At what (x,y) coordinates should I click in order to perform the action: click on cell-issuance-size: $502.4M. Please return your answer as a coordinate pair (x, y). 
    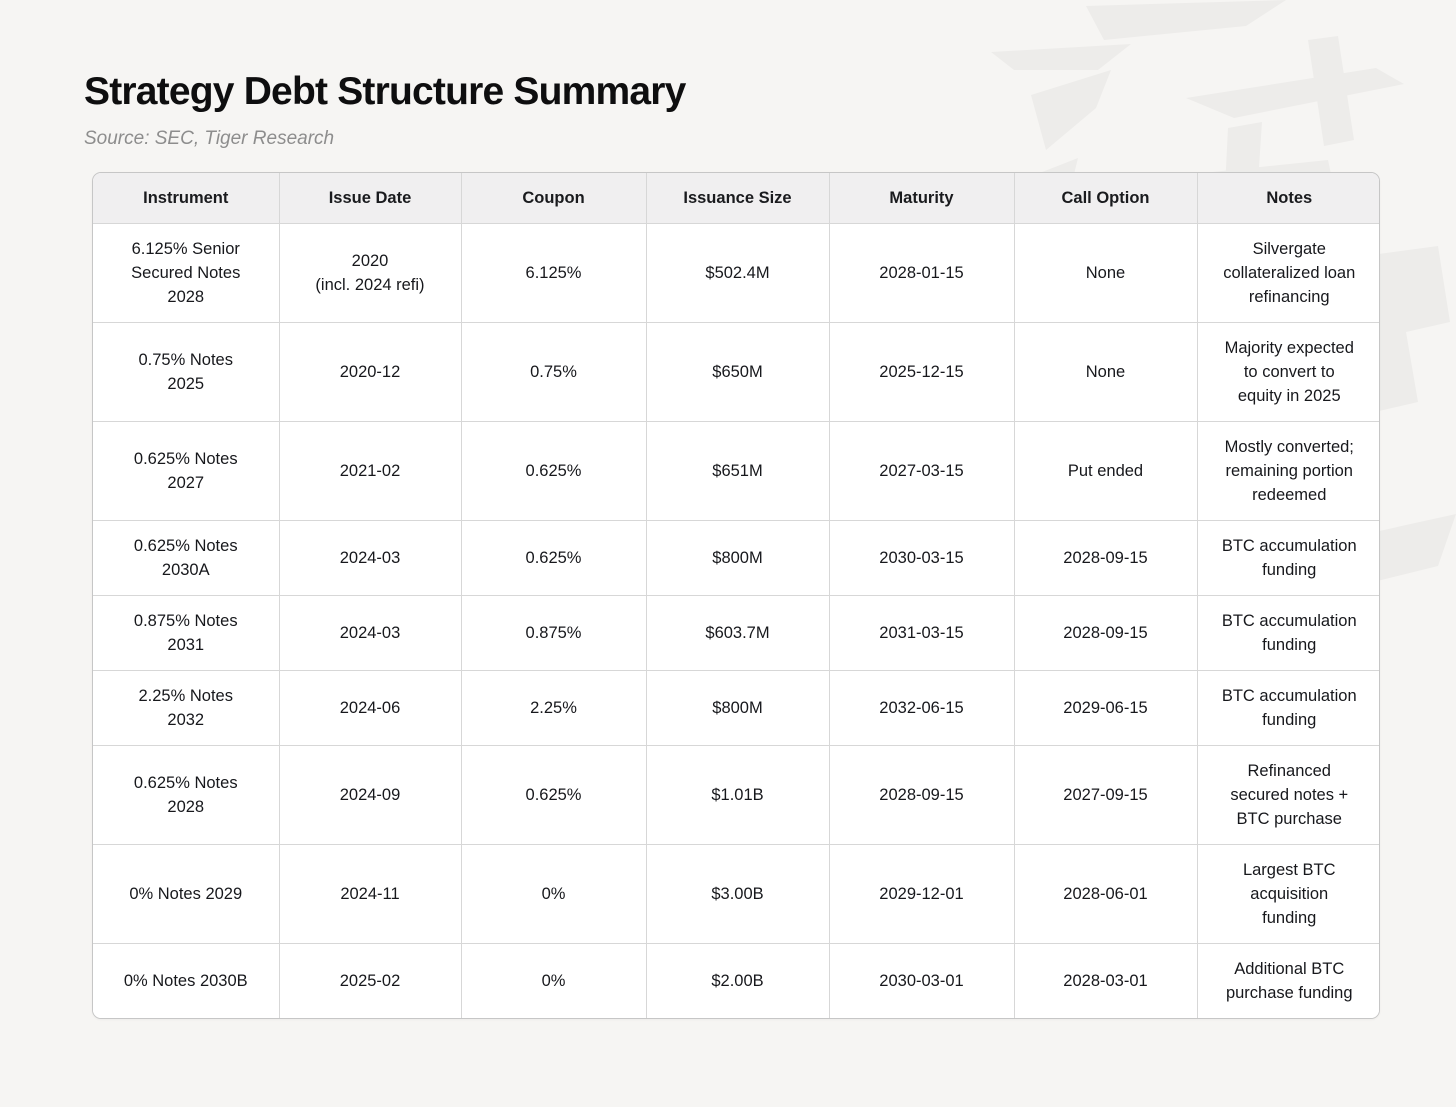
    Looking at the image, I should click on (737, 273).